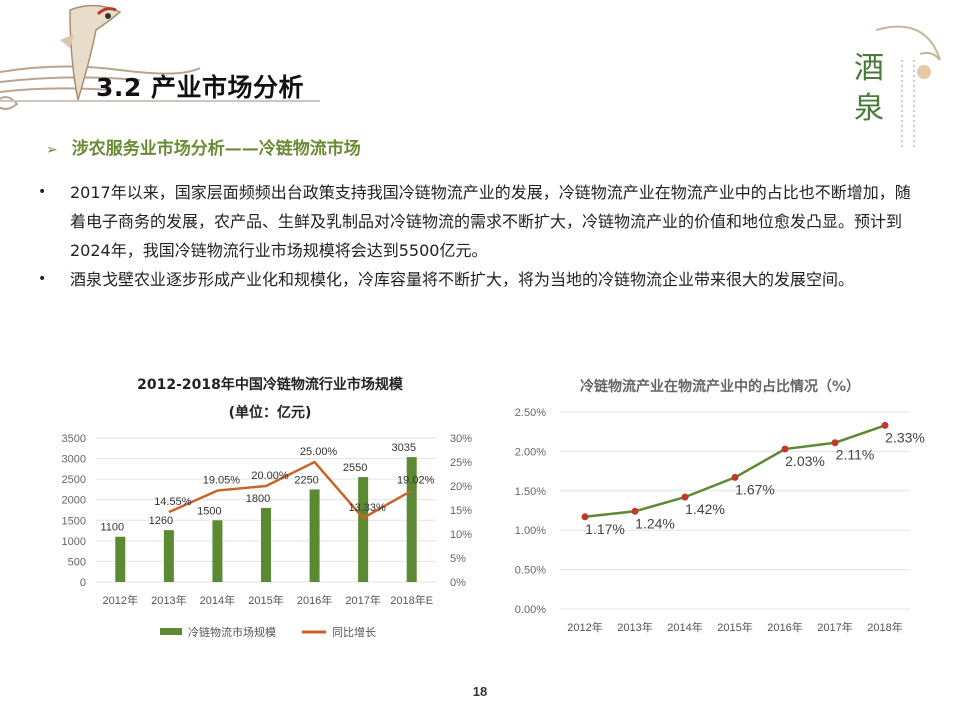 The width and height of the screenshot is (960, 720). I want to click on growth-value-label: 20.00%, so click(270, 476).